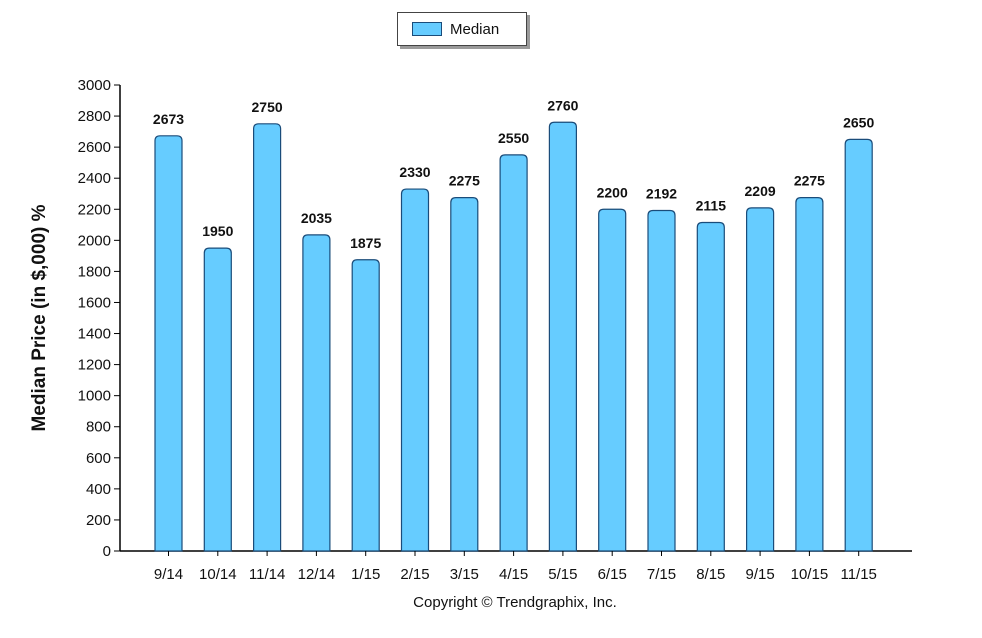 This screenshot has width=982, height=638. I want to click on data-label: 2760, so click(562, 105).